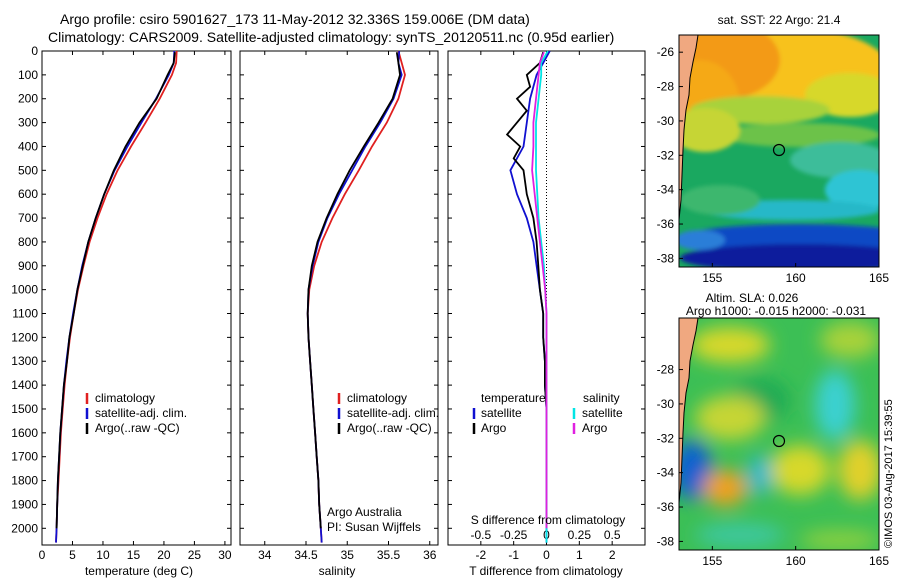  What do you see at coordinates (164, 555) in the screenshot?
I see `temperature-xtick-label: 20` at bounding box center [164, 555].